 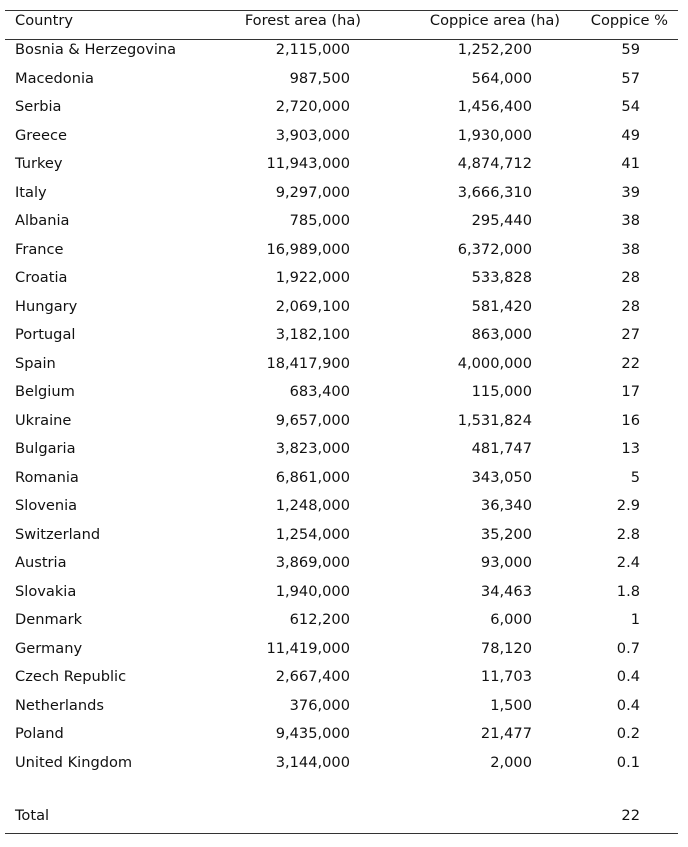 I want to click on forest-area: 18,417,900, so click(x=308, y=363).